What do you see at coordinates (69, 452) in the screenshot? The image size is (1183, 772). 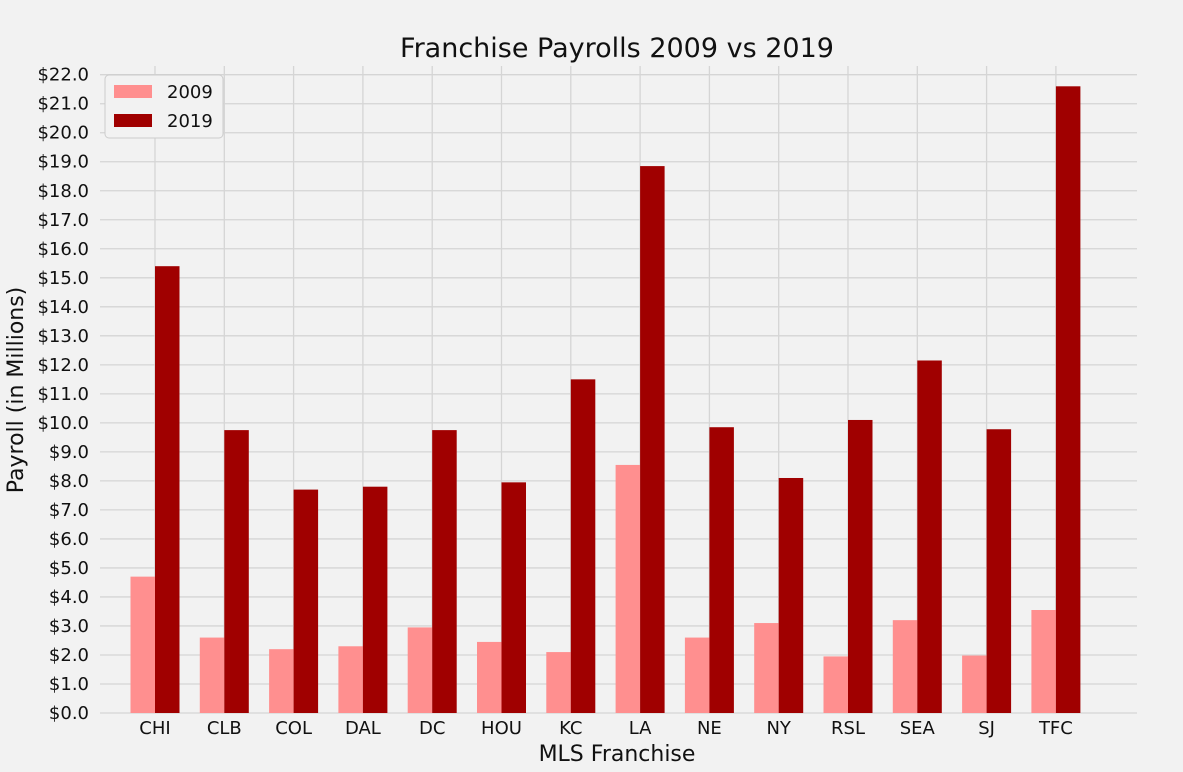 I see `y-tick-label: $9.0` at bounding box center [69, 452].